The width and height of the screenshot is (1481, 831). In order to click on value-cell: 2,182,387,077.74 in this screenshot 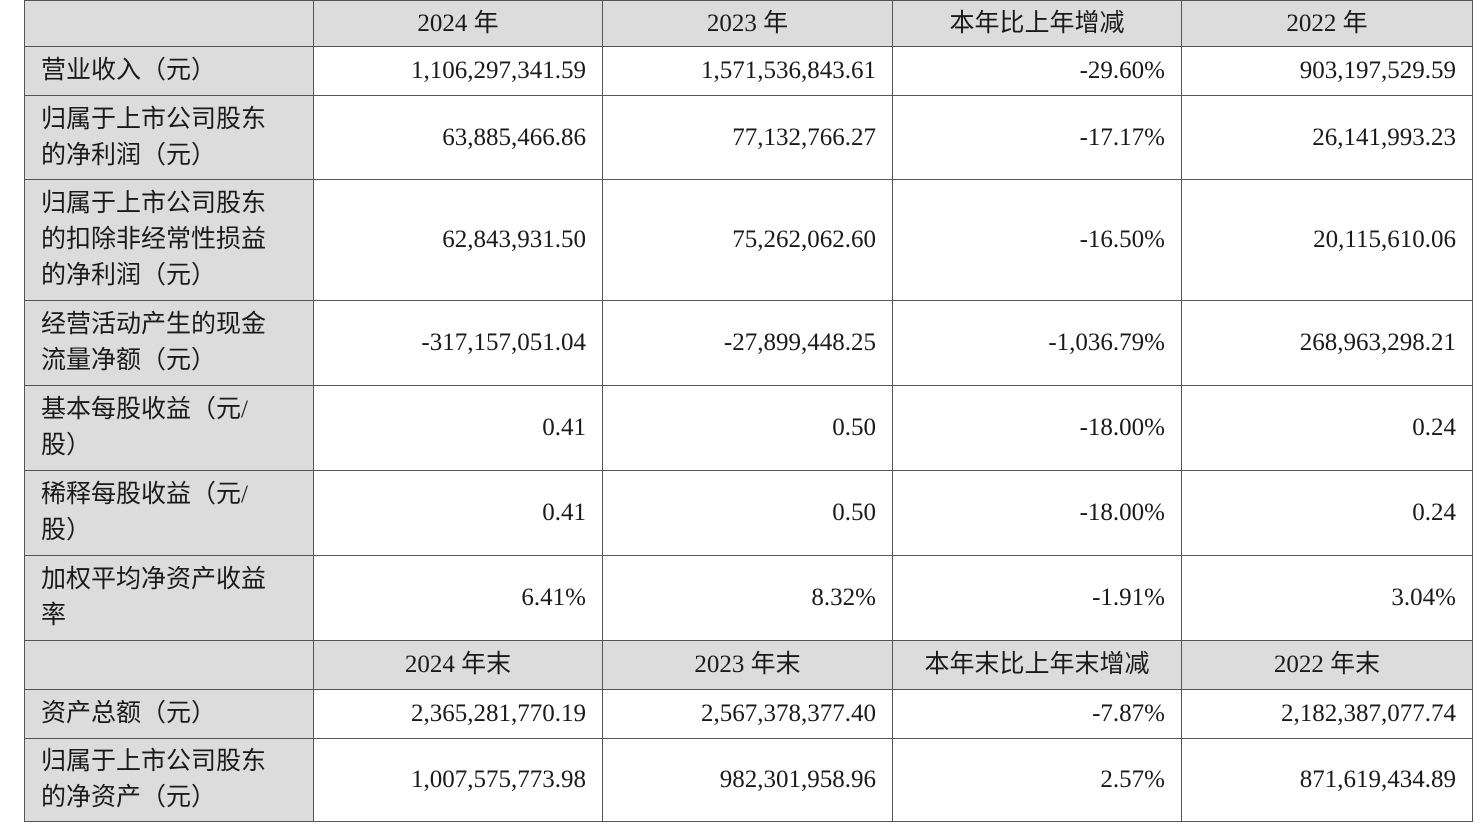, I will do `click(1327, 714)`.